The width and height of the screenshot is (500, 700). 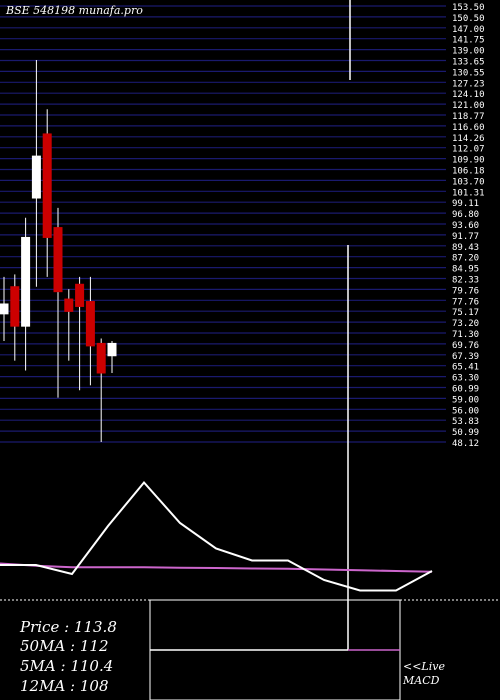 What do you see at coordinates (64, 646) in the screenshot?
I see `ma50-readout: 50MA : 112` at bounding box center [64, 646].